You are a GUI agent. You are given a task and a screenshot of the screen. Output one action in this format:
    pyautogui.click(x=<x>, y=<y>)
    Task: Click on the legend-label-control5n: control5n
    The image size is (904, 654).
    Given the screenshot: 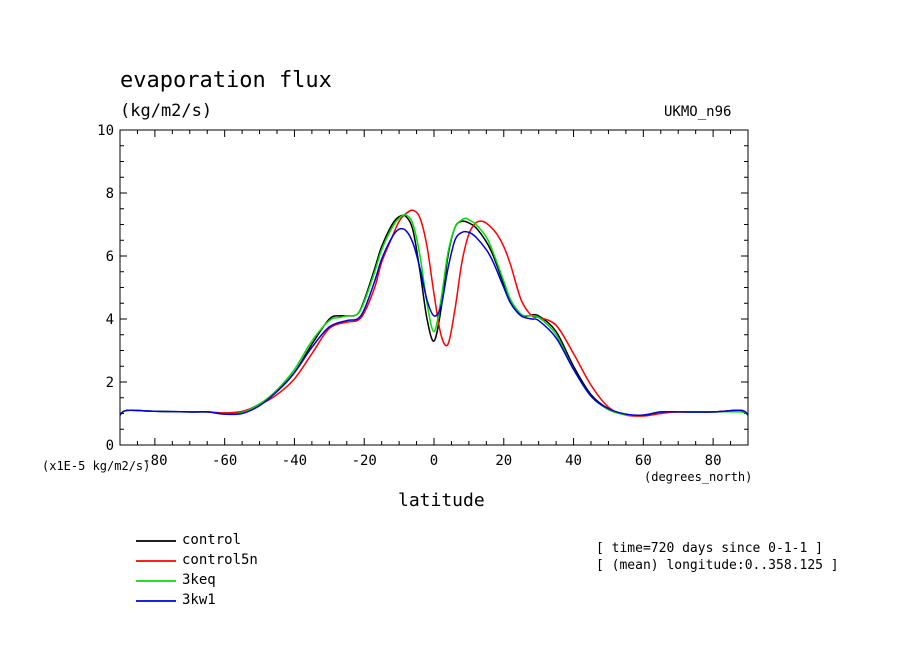 What is the action you would take?
    pyautogui.click(x=220, y=560)
    